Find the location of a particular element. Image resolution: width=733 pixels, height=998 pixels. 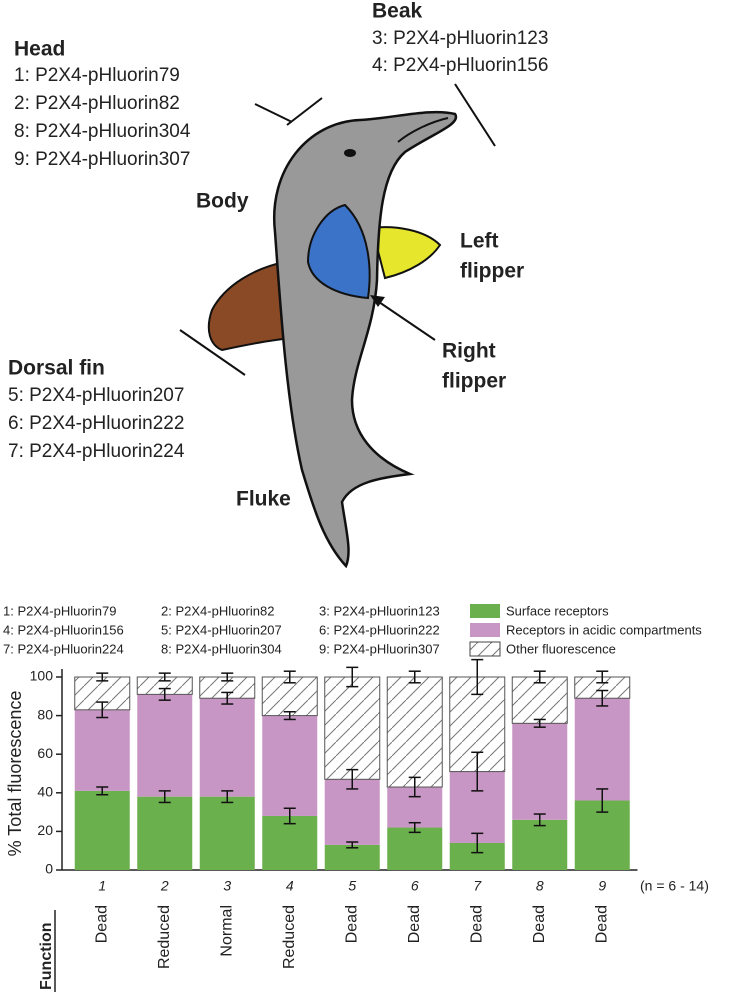

x-tick-label: 4 is located at coordinates (290, 886).